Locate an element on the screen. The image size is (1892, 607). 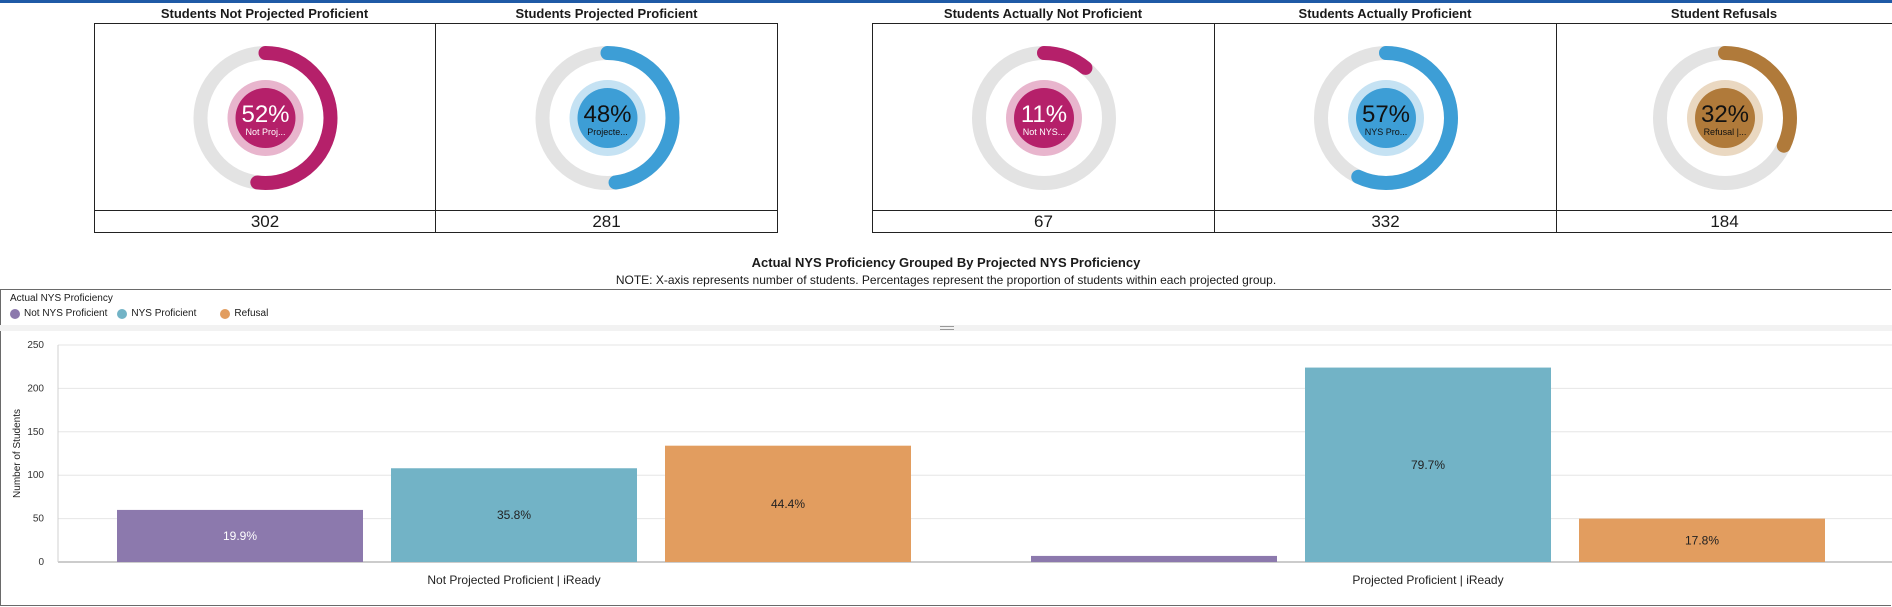
kpi-title-not-projected: Students Not Projected Proficient is located at coordinates (264, 13).